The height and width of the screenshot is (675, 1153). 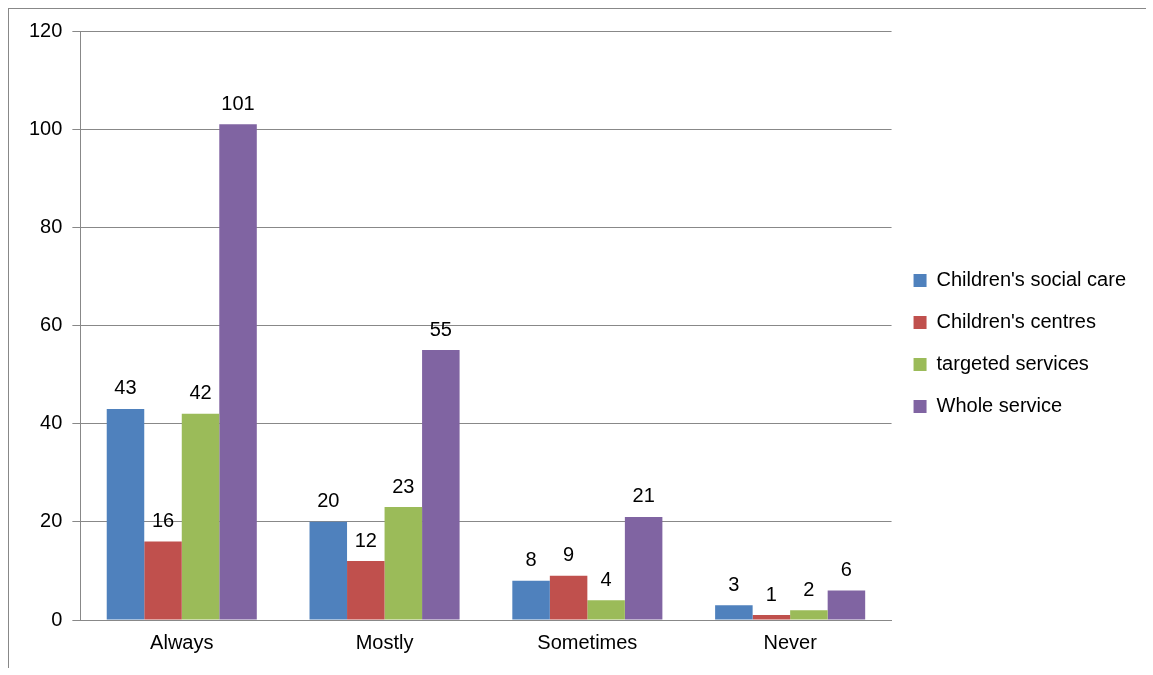 I want to click on y-tick-label: 40, so click(x=51, y=422).